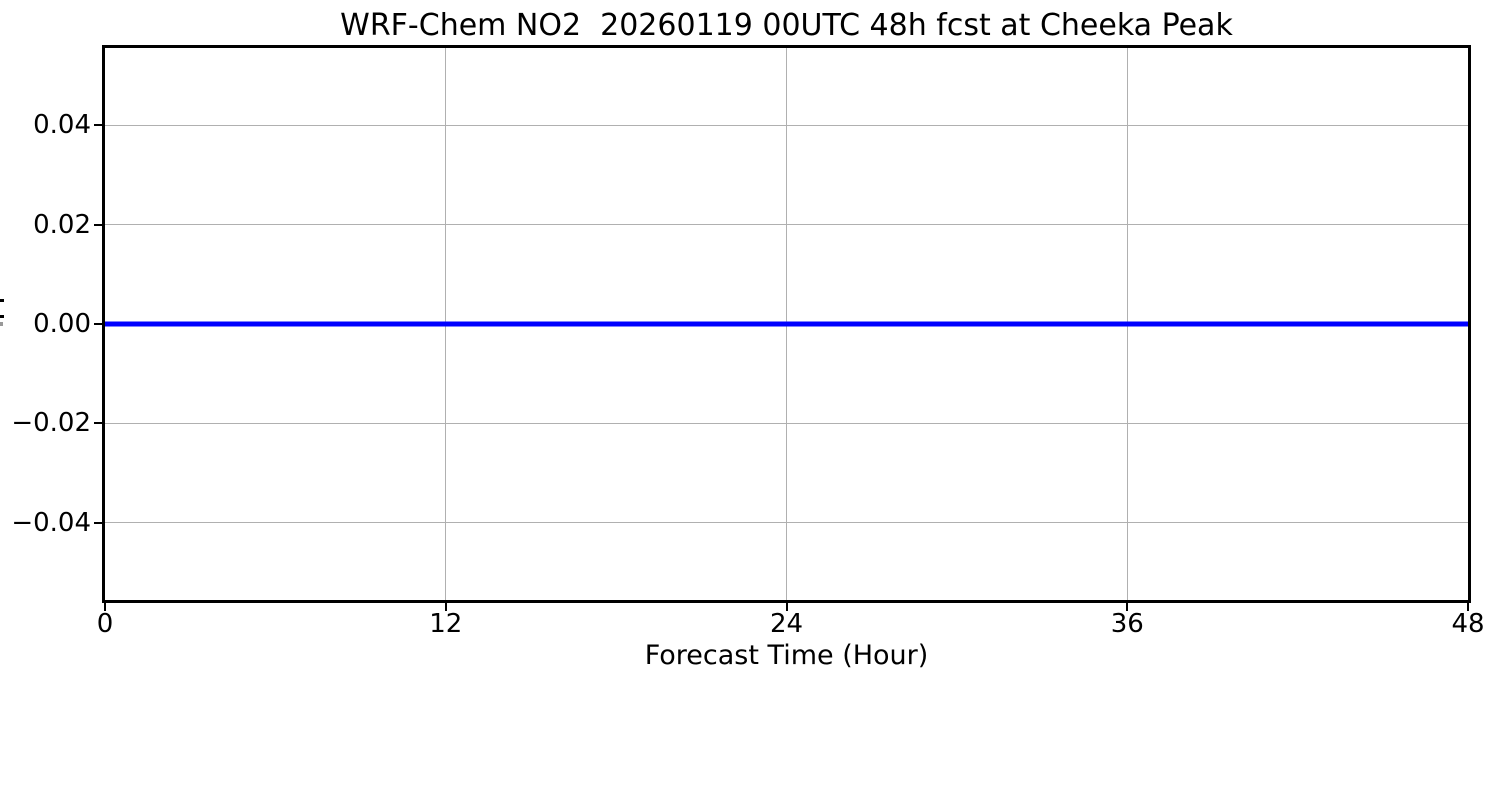  Describe the element at coordinates (105, 624) in the screenshot. I see `x-tick-label: 0` at that location.